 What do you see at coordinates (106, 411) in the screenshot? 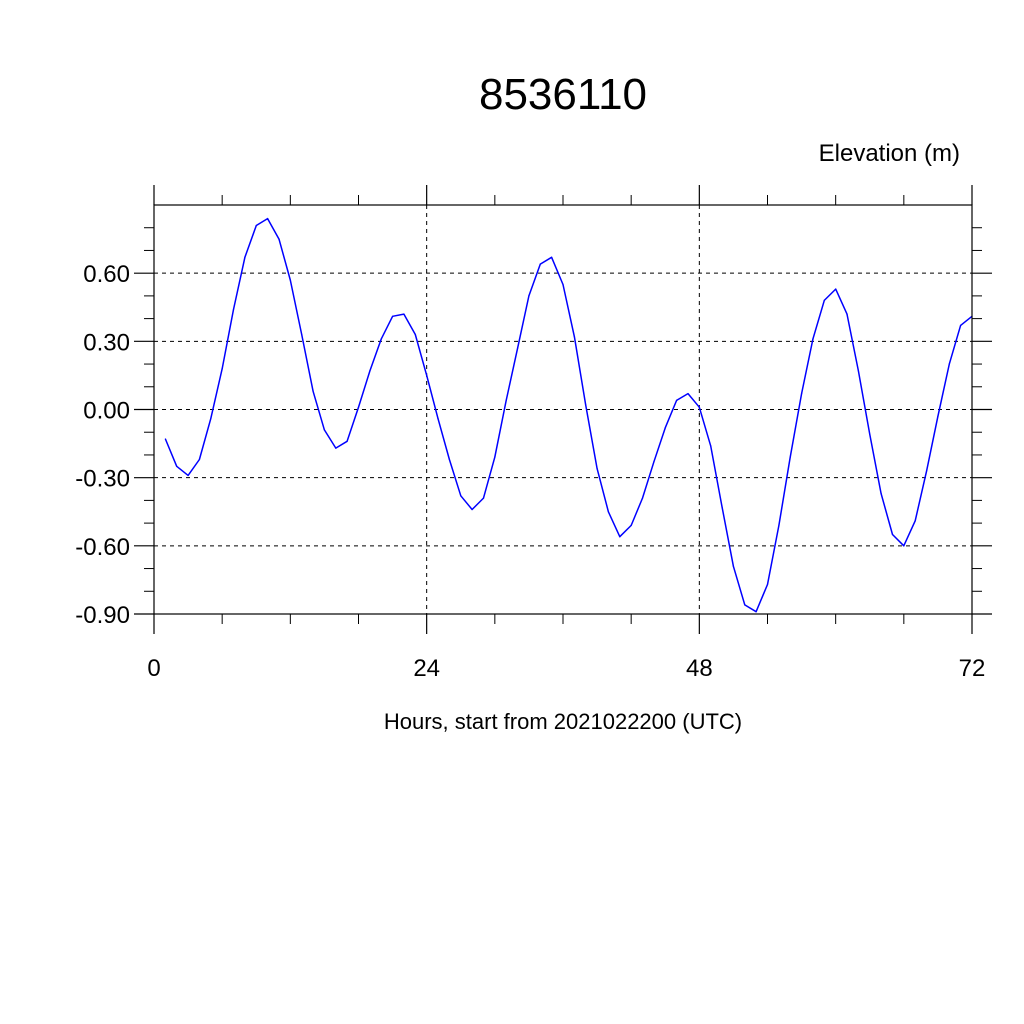
I see `y-tick-label: 0.00` at bounding box center [106, 411].